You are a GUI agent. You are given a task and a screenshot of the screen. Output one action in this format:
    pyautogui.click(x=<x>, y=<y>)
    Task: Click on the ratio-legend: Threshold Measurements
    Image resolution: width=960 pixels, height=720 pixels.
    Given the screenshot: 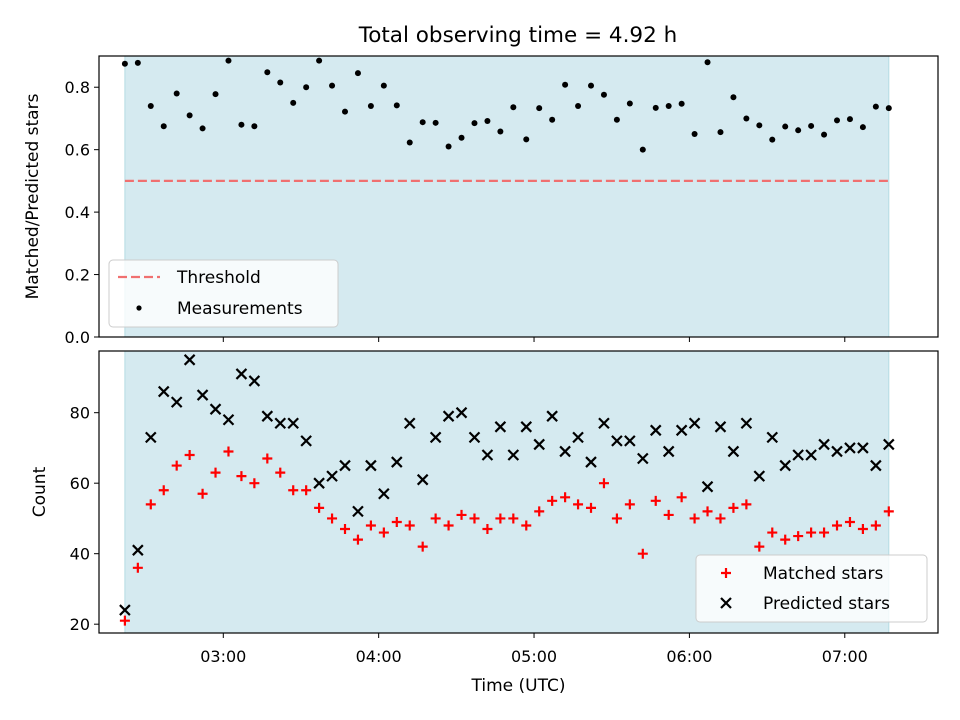 What is the action you would take?
    pyautogui.click(x=223, y=293)
    